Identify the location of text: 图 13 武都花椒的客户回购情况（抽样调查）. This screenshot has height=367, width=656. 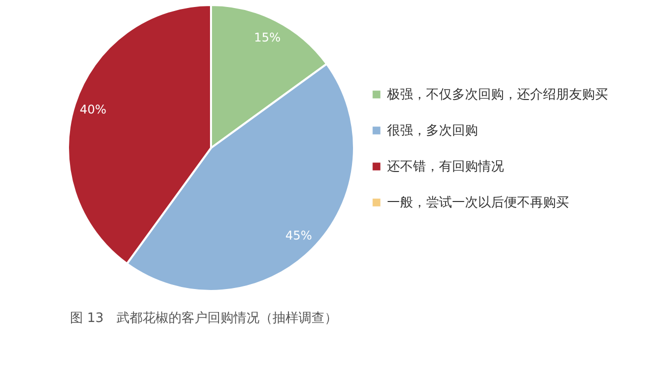
(204, 318).